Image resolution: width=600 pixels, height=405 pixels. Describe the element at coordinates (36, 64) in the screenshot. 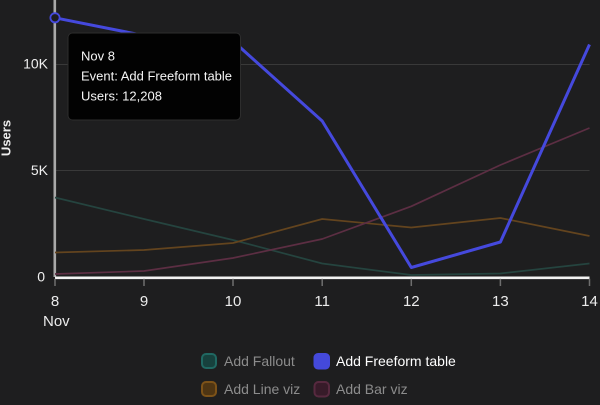

I see `svg-text: 10K` at that location.